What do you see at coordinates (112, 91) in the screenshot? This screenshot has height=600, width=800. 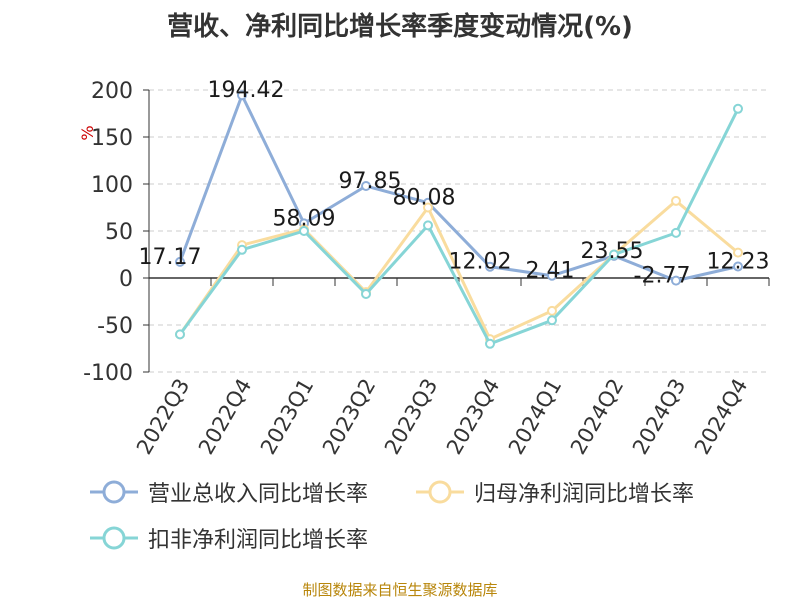 I see `y-tick-label: 200` at bounding box center [112, 91].